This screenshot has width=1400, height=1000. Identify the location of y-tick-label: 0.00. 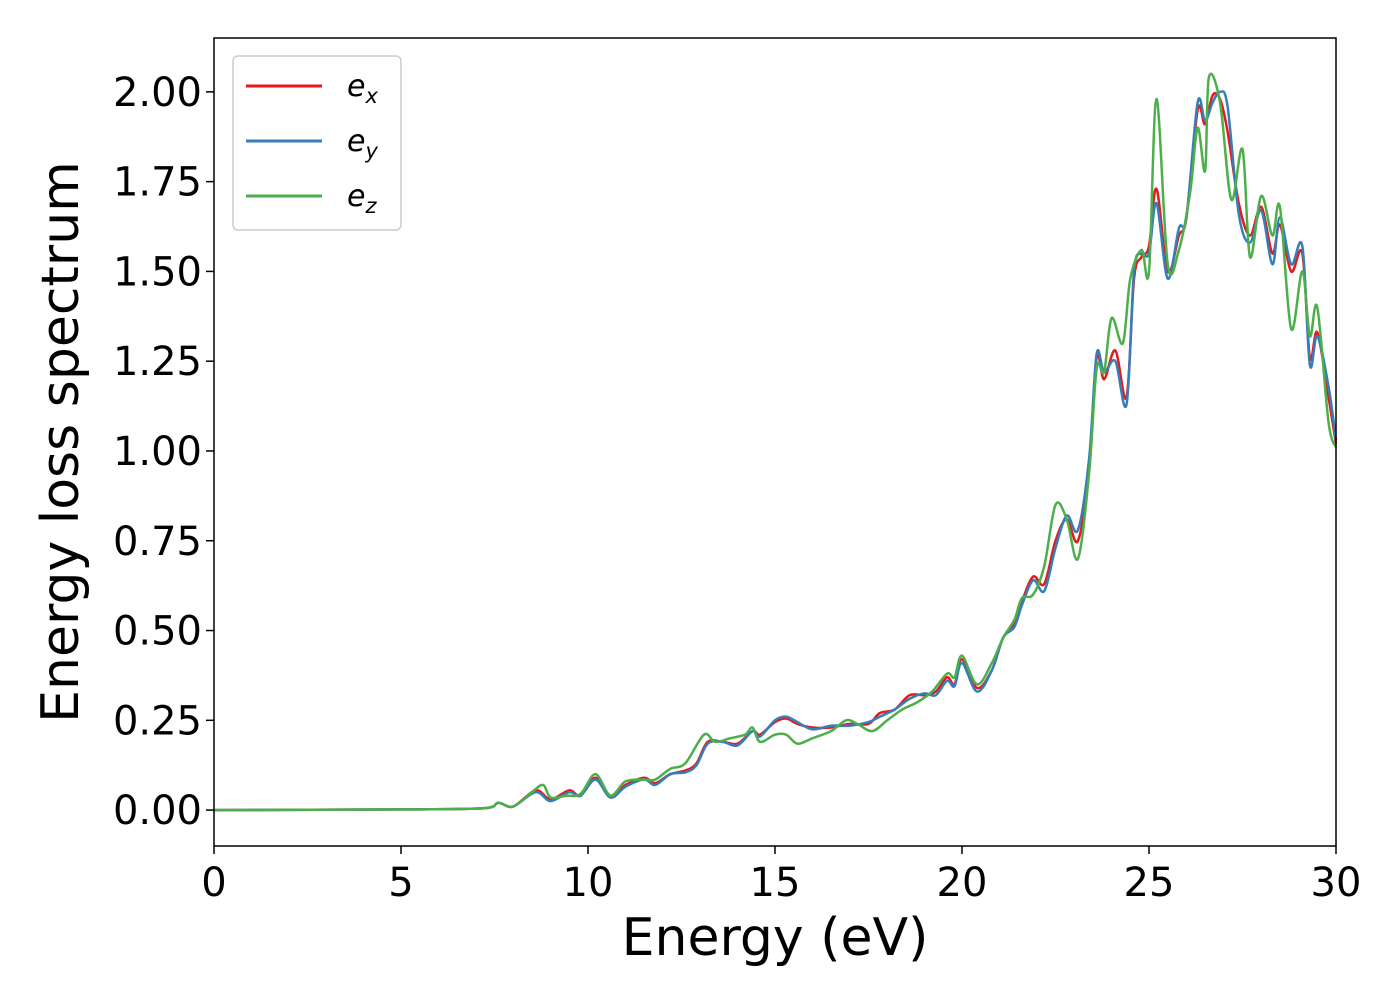
(157, 811).